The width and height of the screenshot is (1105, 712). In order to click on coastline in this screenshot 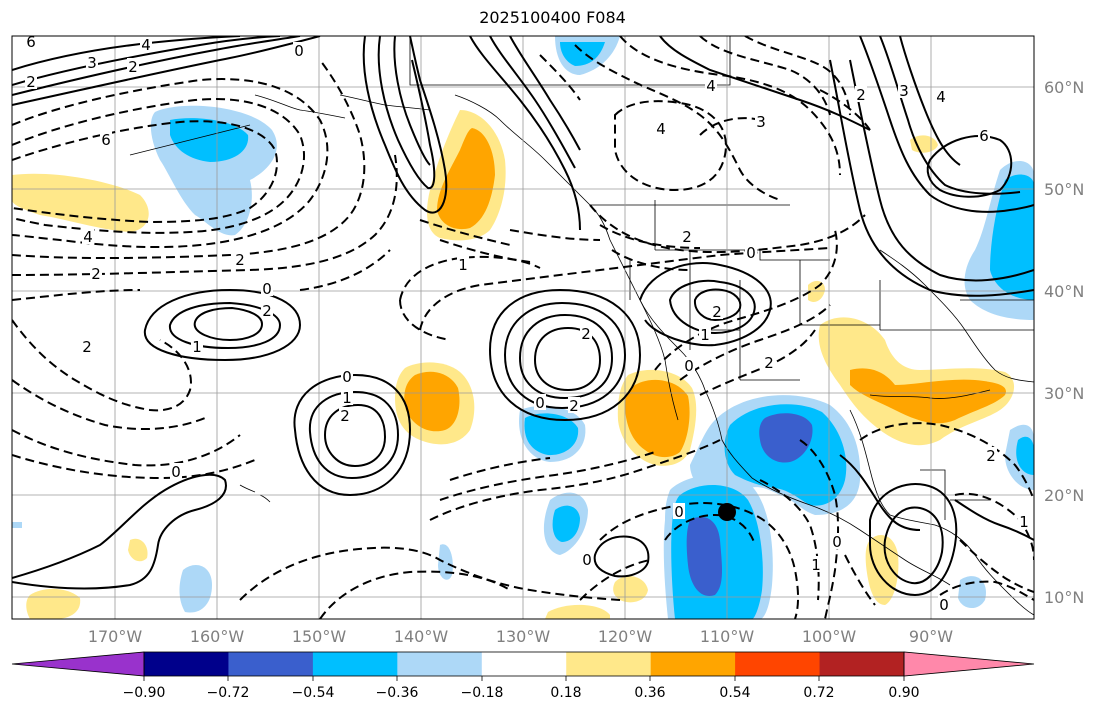, I will do `click(300, 106)`.